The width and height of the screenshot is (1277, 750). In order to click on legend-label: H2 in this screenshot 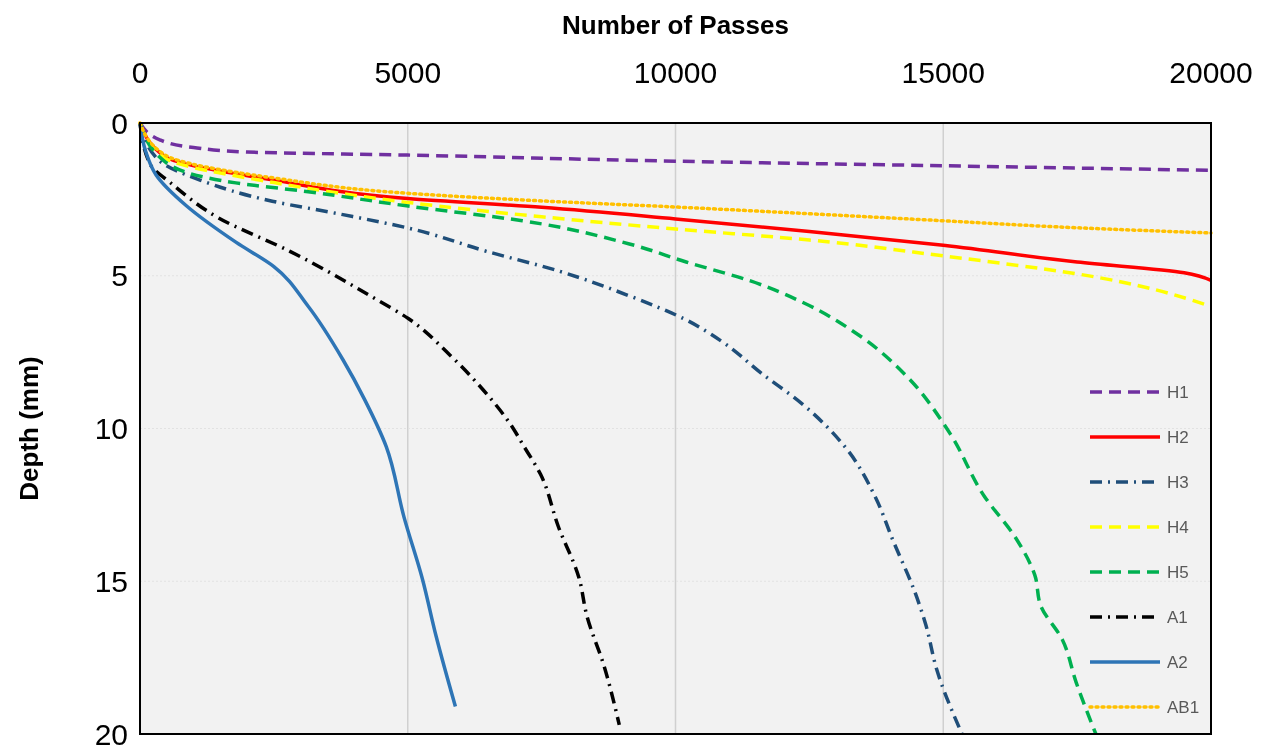, I will do `click(1178, 437)`.